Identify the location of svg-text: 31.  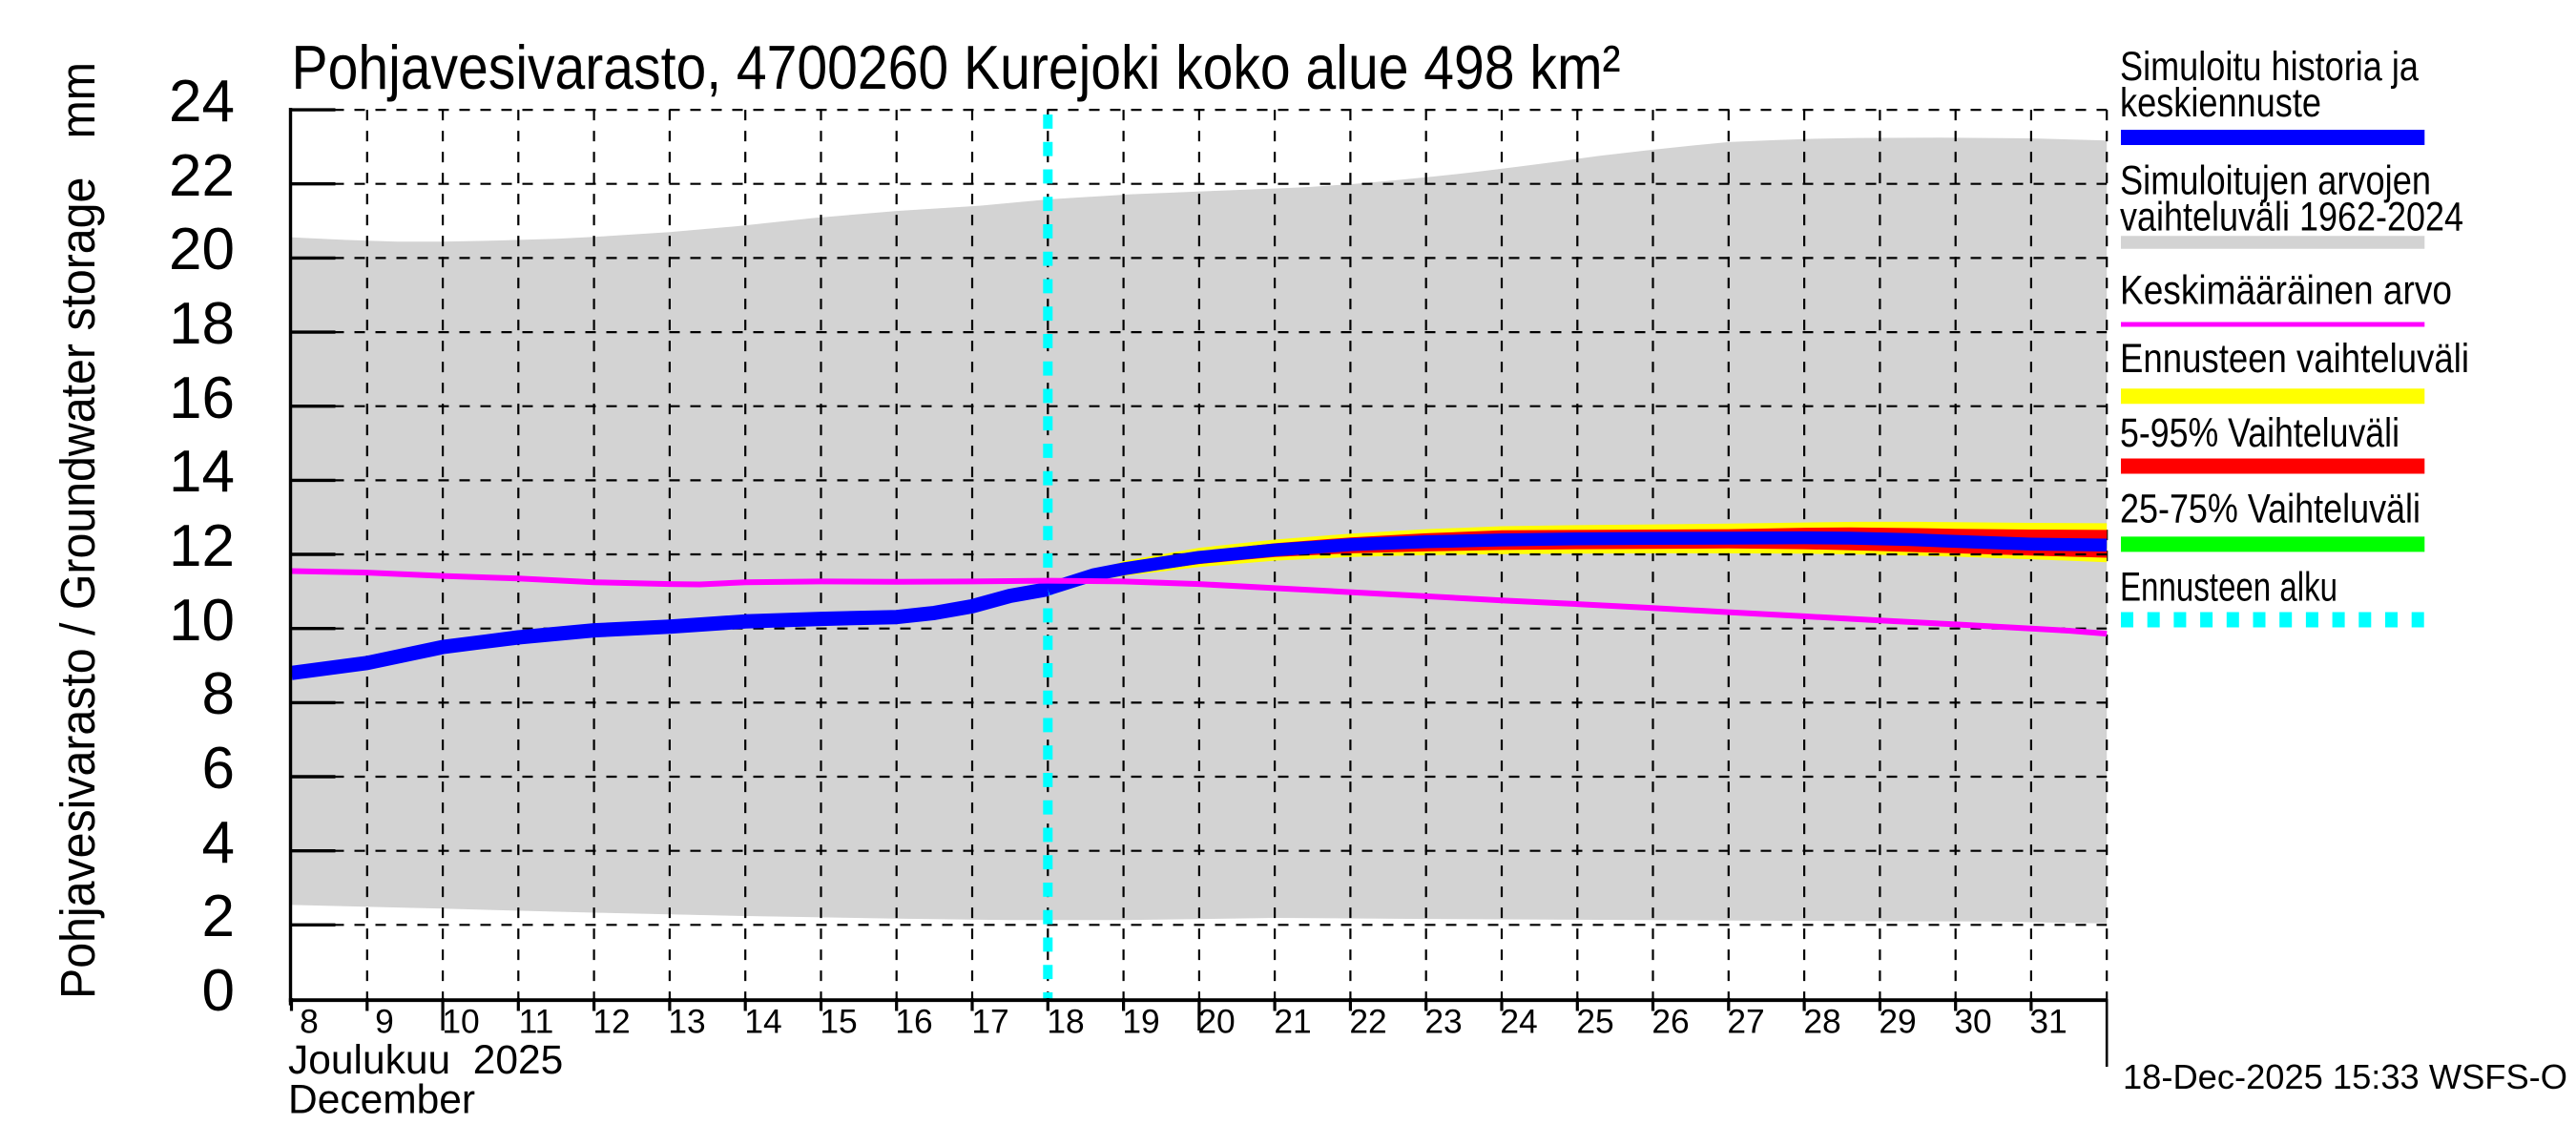
(2048, 1022).